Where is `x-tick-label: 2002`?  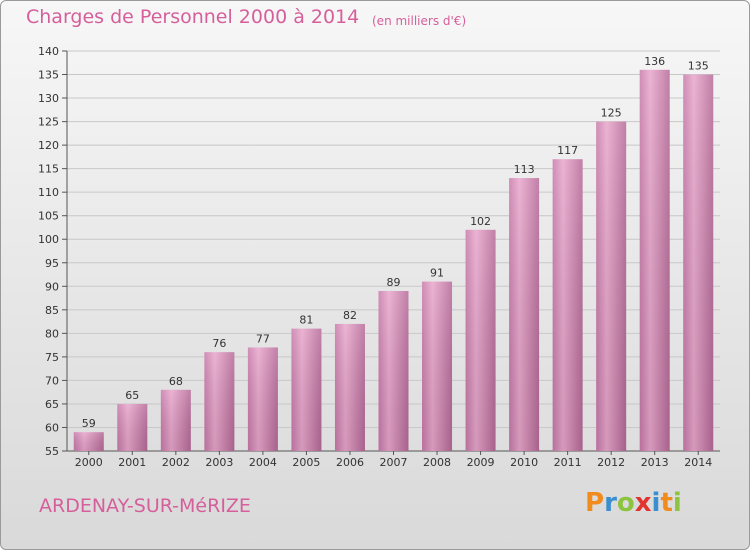 x-tick-label: 2002 is located at coordinates (176, 462).